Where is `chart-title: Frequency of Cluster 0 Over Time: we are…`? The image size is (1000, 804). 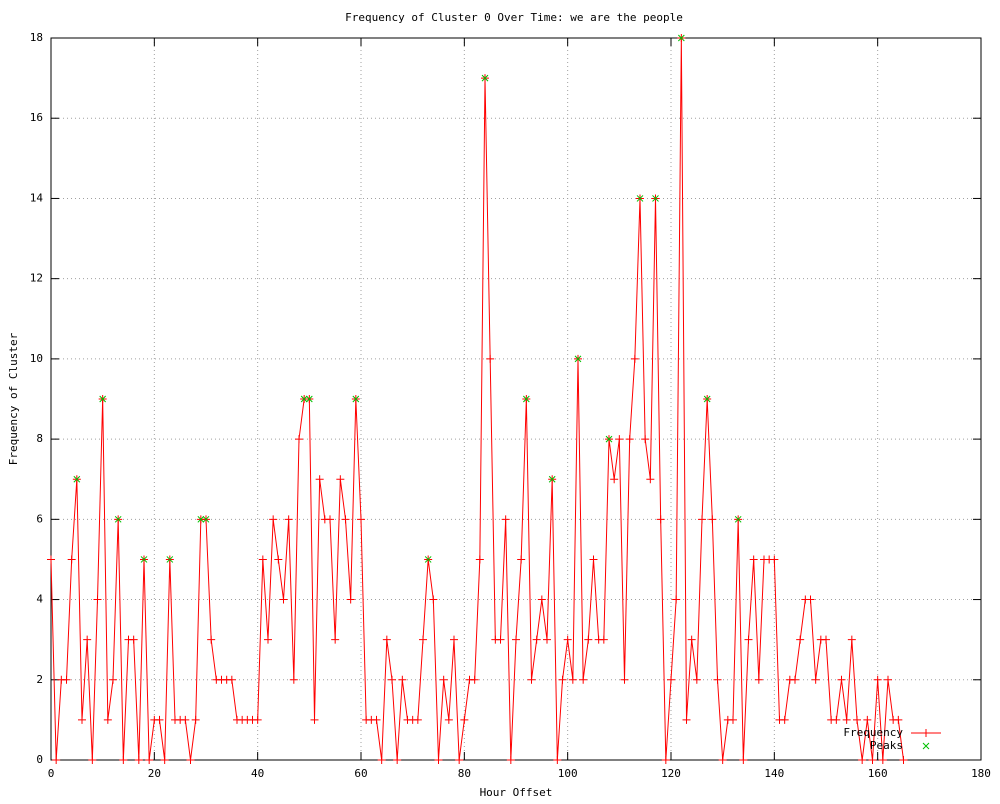 chart-title: Frequency of Cluster 0 Over Time: we are… is located at coordinates (514, 17).